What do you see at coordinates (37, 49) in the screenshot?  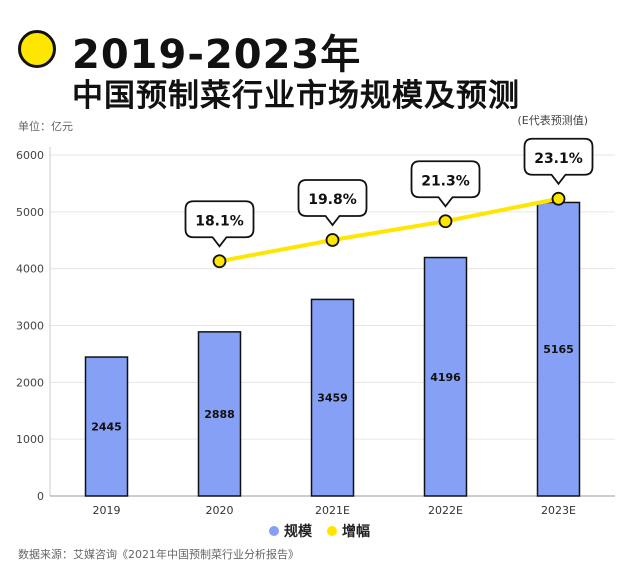 I see `title-bullet-icon` at bounding box center [37, 49].